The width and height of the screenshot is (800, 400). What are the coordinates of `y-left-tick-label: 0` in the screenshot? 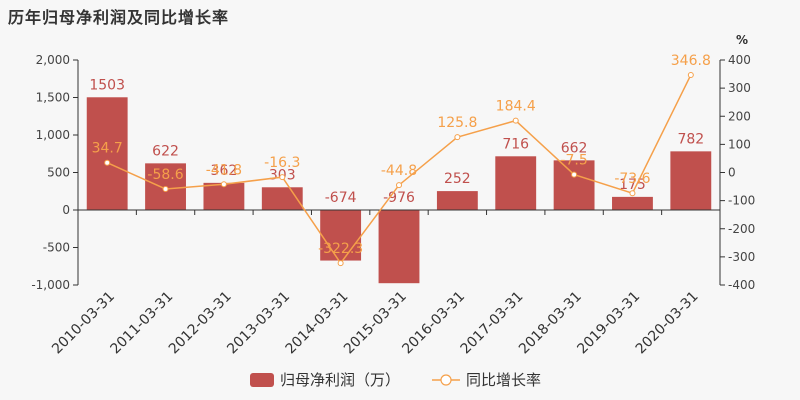 It's located at (66, 210).